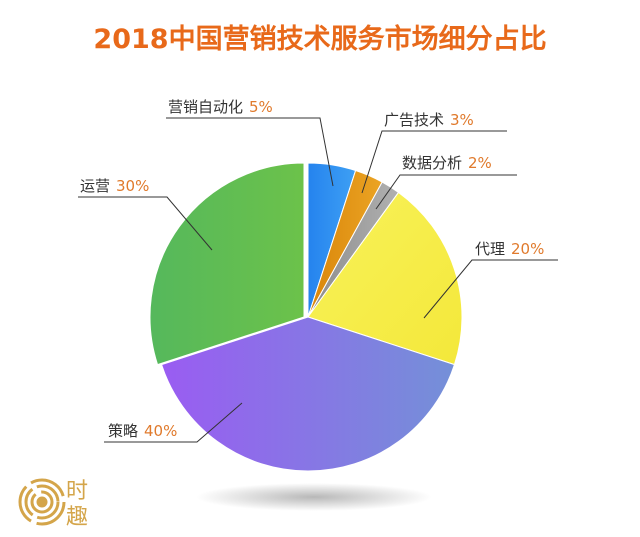  I want to click on pie-slice-operations, so click(227, 264).